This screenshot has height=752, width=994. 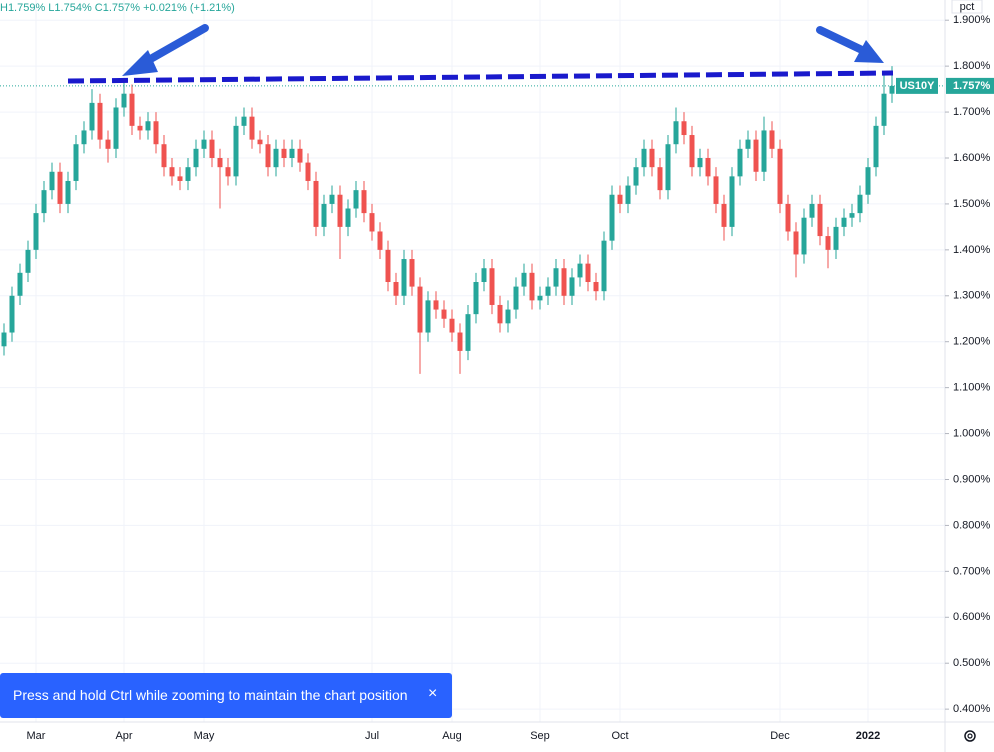 I want to click on axis-unit: pct, so click(x=967, y=7).